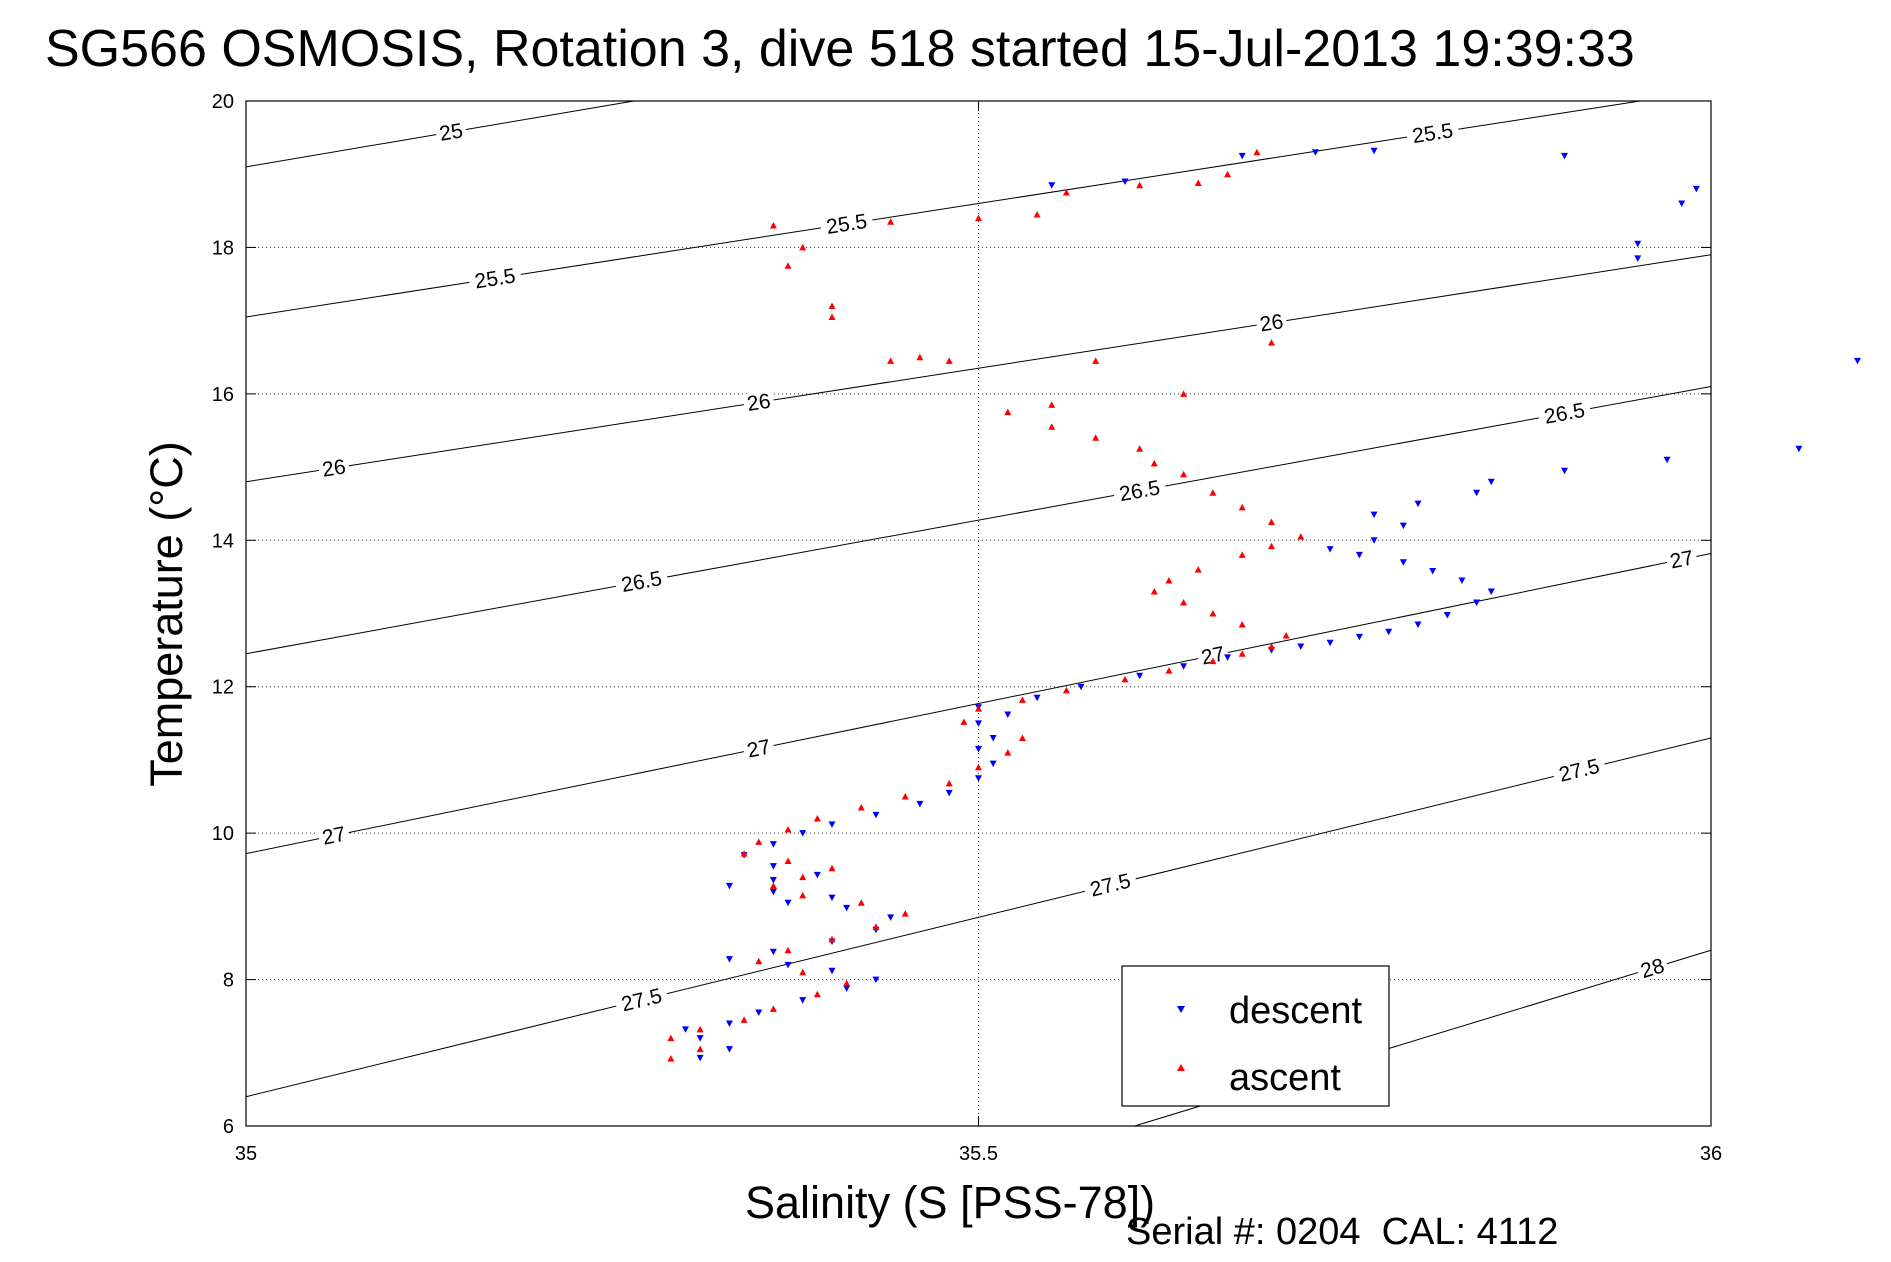 This screenshot has height=1262, width=1891. What do you see at coordinates (166, 614) in the screenshot?
I see `y-axis-label: Temperature (°C)` at bounding box center [166, 614].